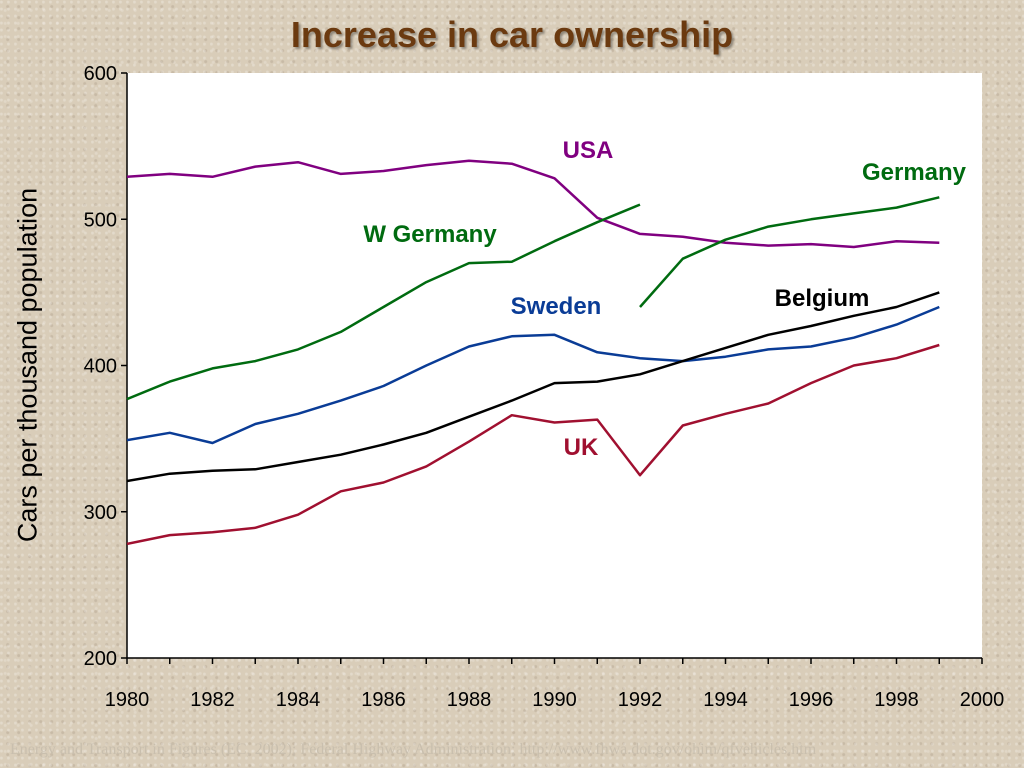 This screenshot has height=768, width=1024. Describe the element at coordinates (100, 367) in the screenshot. I see `y-tick-label: 400` at that location.